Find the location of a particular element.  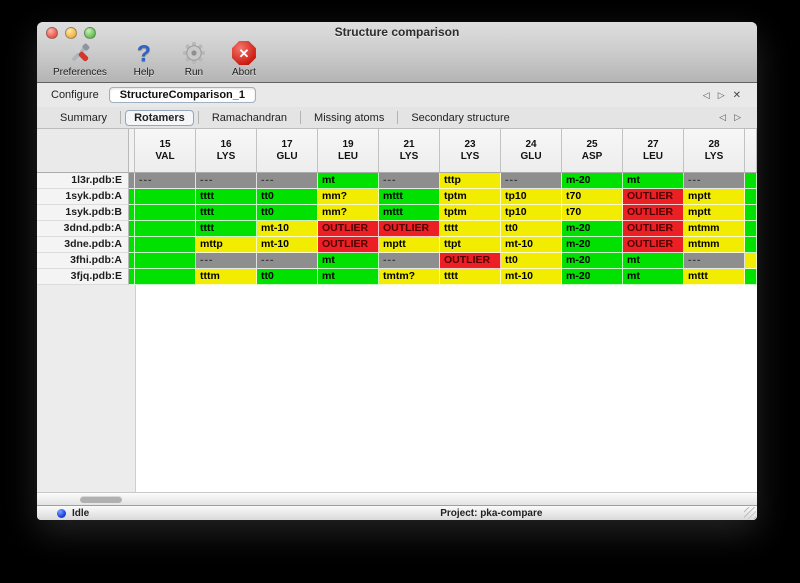

column-header: 19 LEU is located at coordinates (348, 151).